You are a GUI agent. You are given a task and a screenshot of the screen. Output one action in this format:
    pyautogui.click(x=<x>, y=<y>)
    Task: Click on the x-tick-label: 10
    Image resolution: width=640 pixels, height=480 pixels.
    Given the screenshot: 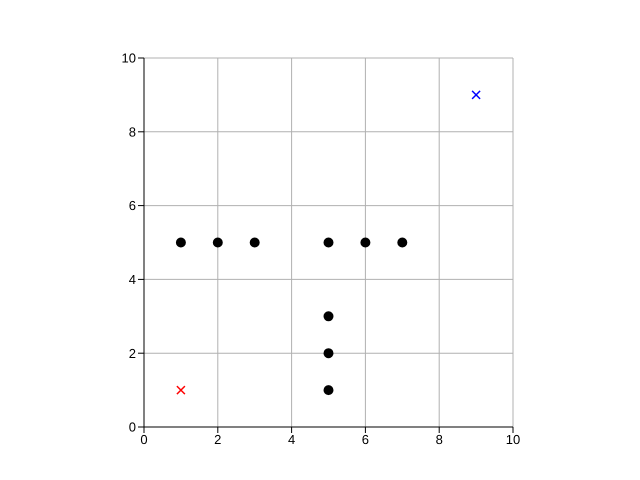 What is the action you would take?
    pyautogui.click(x=513, y=440)
    